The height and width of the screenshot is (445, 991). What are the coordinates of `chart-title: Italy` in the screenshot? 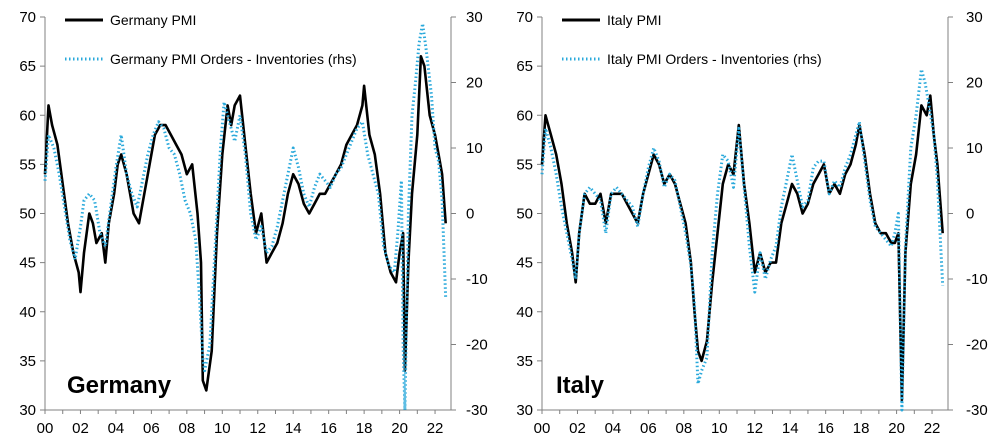 It's located at (580, 385).